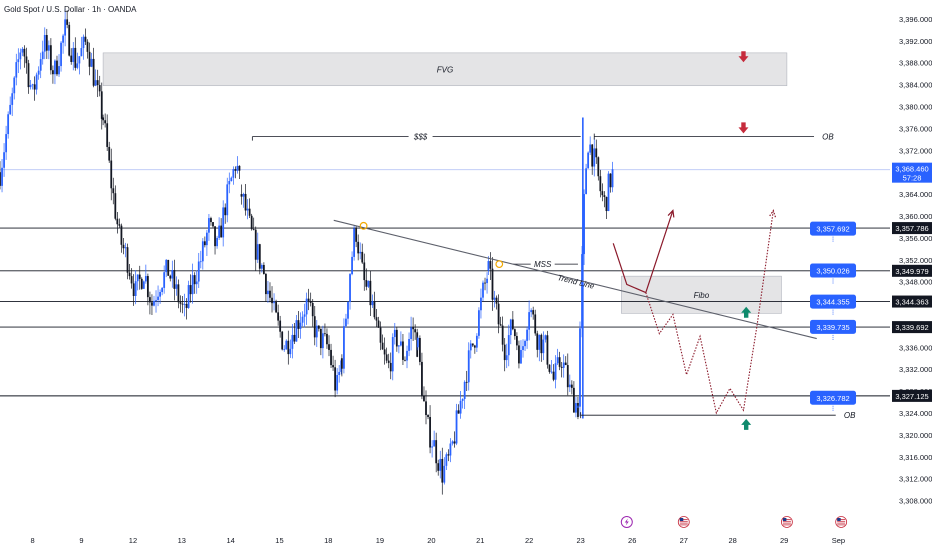  Describe the element at coordinates (643, 252) in the screenshot. I see `projection-path` at that location.